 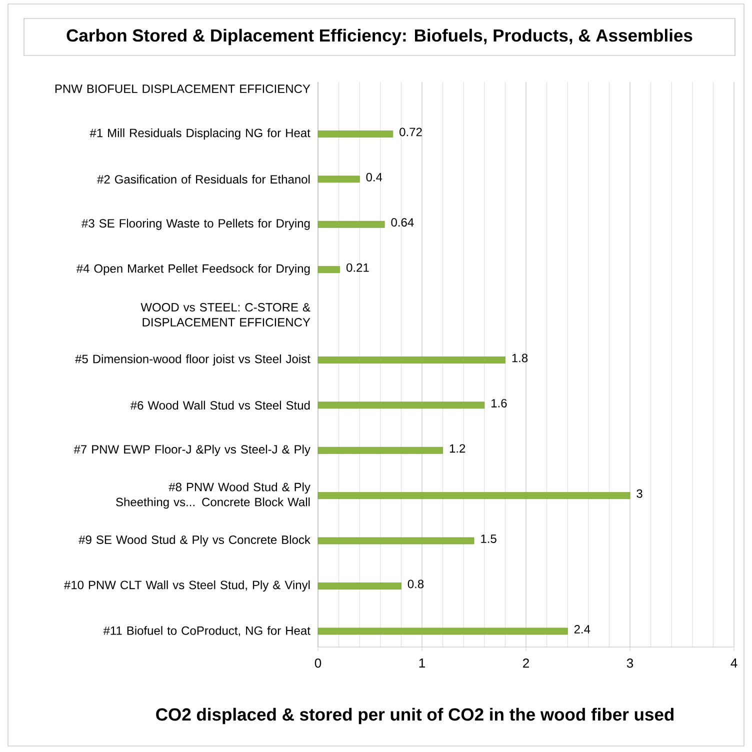 What do you see at coordinates (582, 629) in the screenshot?
I see `data-label: 2.4` at bounding box center [582, 629].